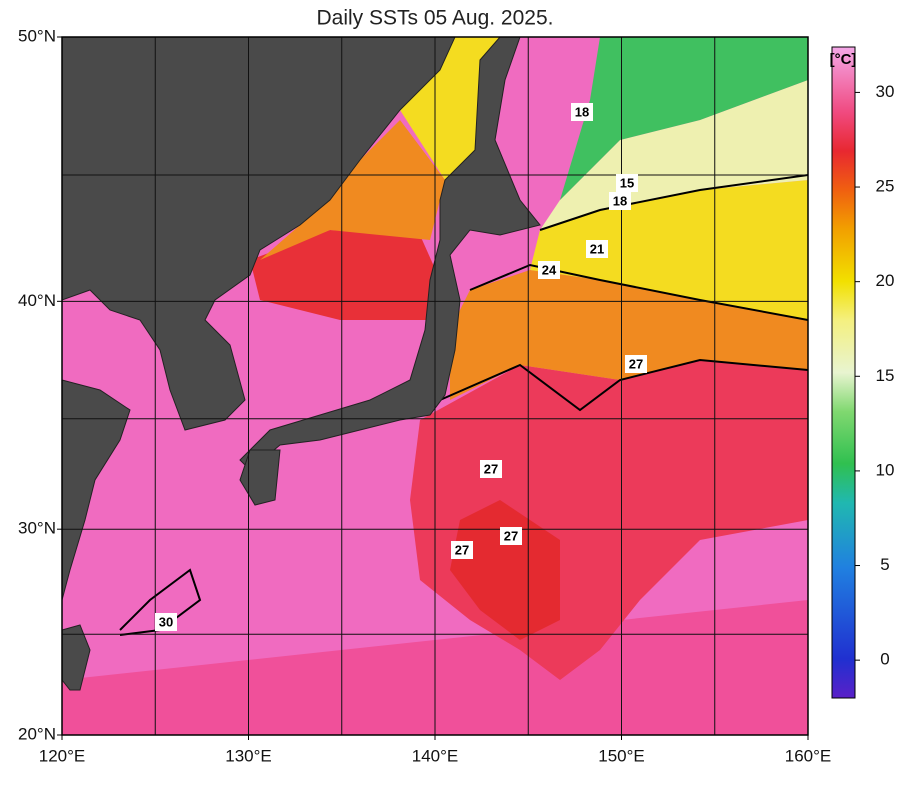 Image resolution: width=900 pixels, height=788 pixels. What do you see at coordinates (808, 755) in the screenshot?
I see `x-tick-label: 160°E` at bounding box center [808, 755].